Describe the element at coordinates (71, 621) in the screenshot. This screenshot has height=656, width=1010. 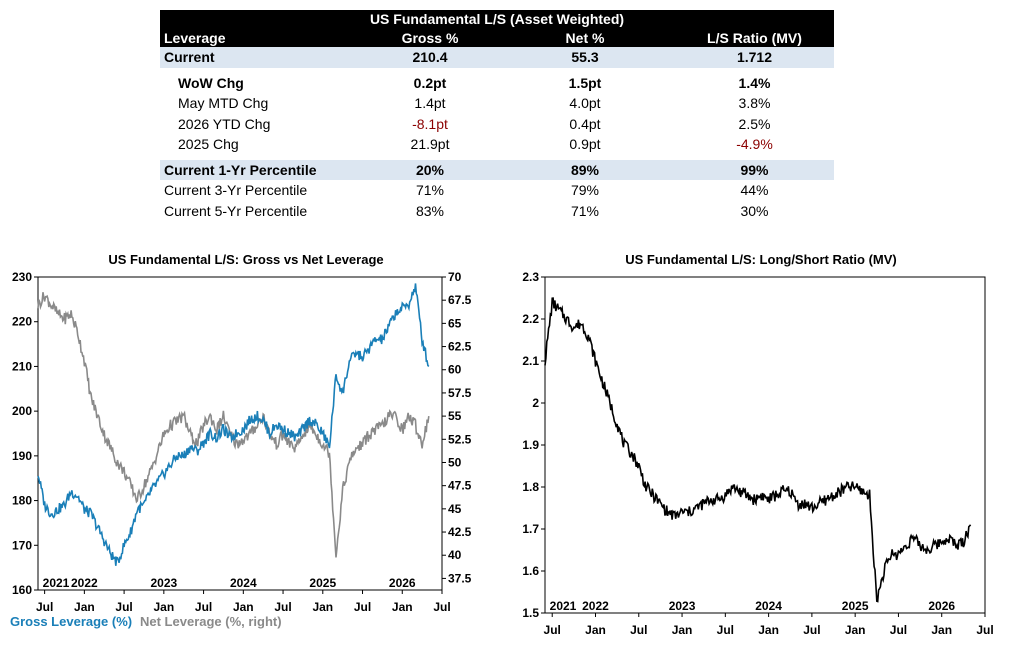
I see `legend-gross: Gross Leverage (%)` at that location.